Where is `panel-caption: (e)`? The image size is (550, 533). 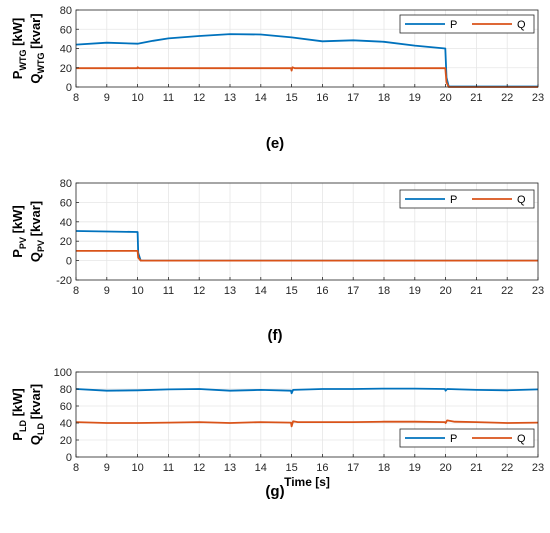
panel-caption: (e) is located at coordinates (275, 143).